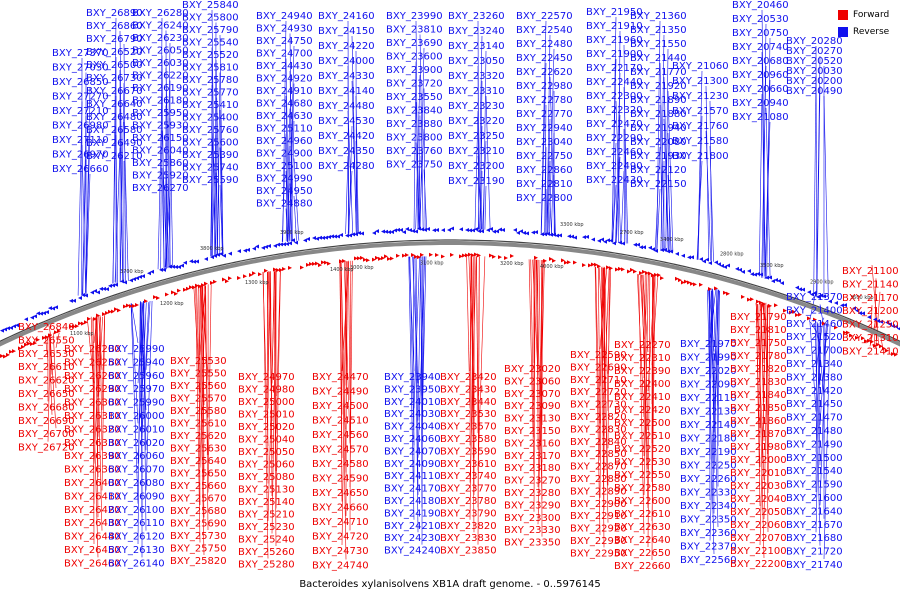  Describe the element at coordinates (92, 483) in the screenshot. I see `gene-label: BXY_26400` at that location.